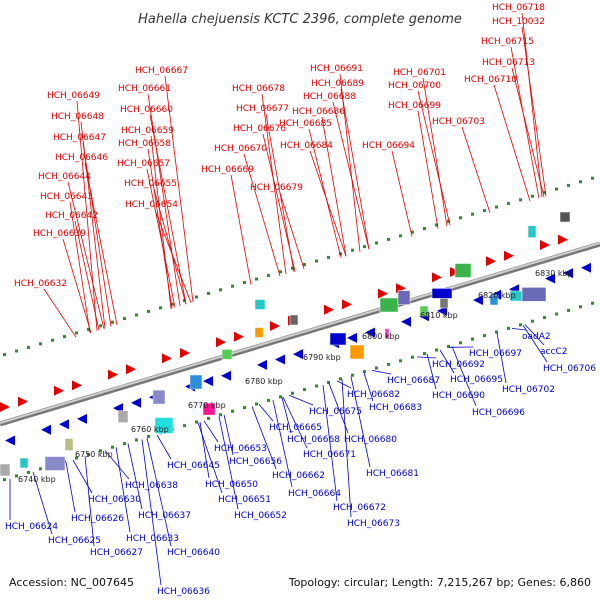 The width and height of the screenshot is (600, 600). Describe the element at coordinates (569, 369) in the screenshot. I see `reverse-gene-label: HCH_06706` at that location.